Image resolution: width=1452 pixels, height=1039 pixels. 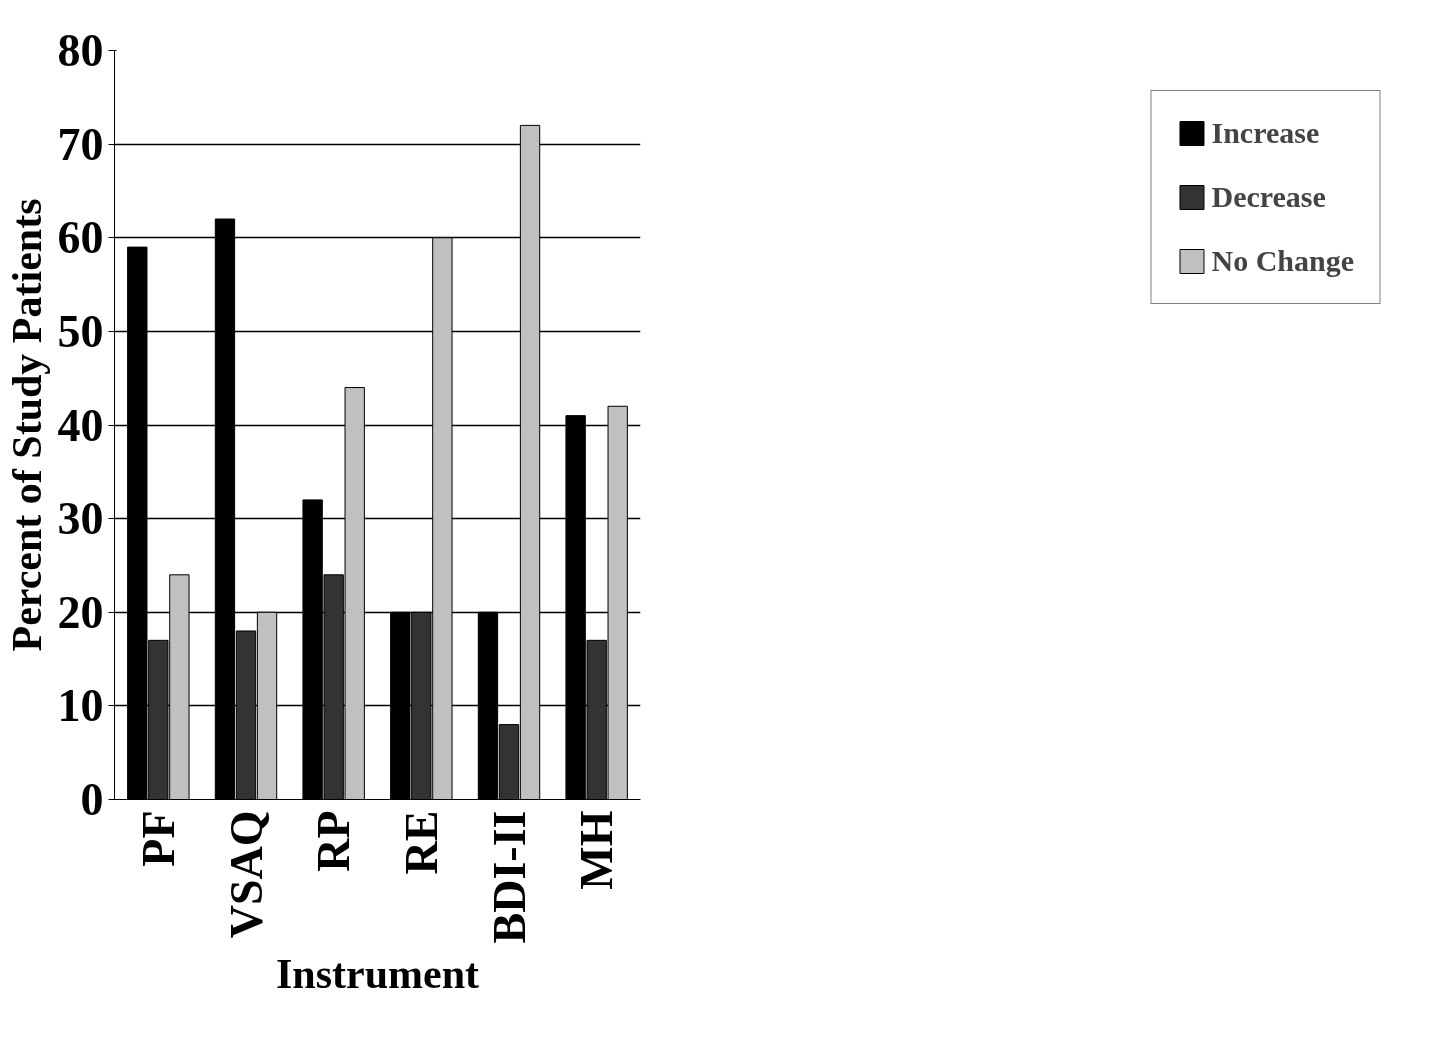 I want to click on y-tick-label: 50, so click(x=80, y=331).